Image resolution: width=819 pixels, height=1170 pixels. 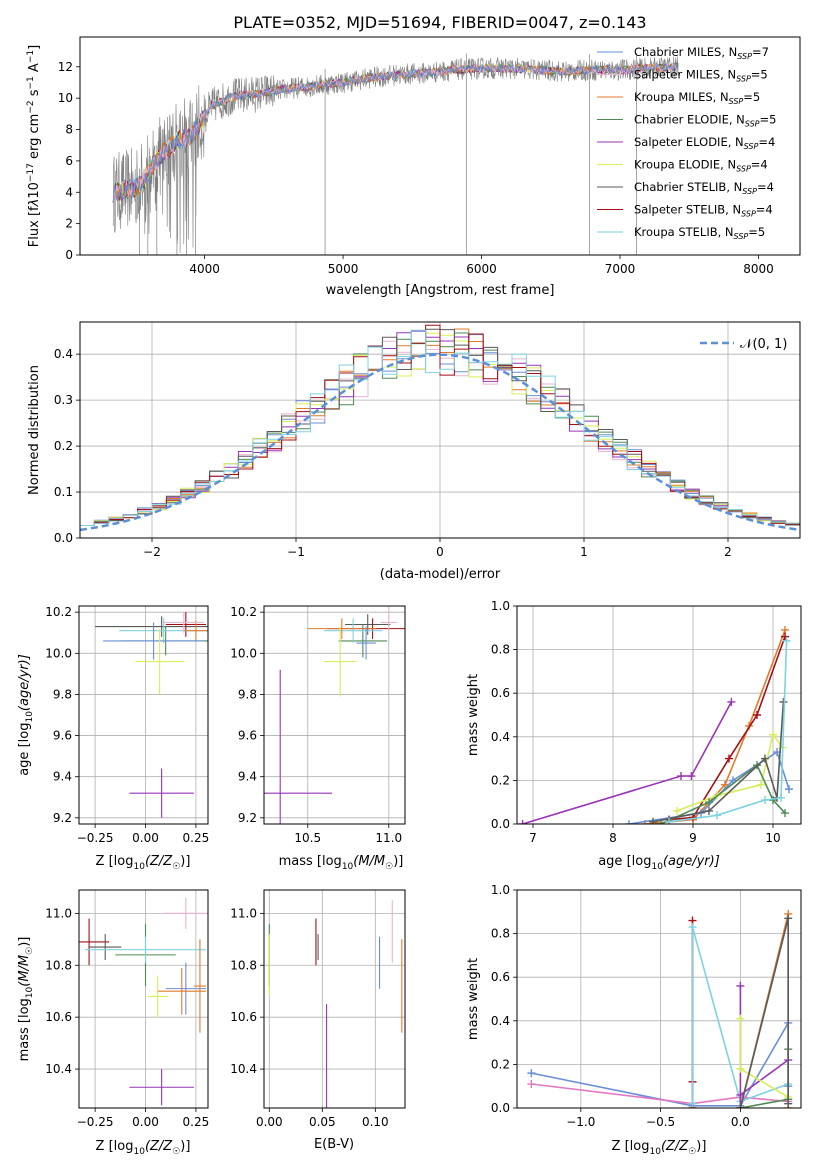 I want to click on legend-label-chabrier_elodie: Chabrier ELODIE, NSSP=5, so click(x=705, y=121).